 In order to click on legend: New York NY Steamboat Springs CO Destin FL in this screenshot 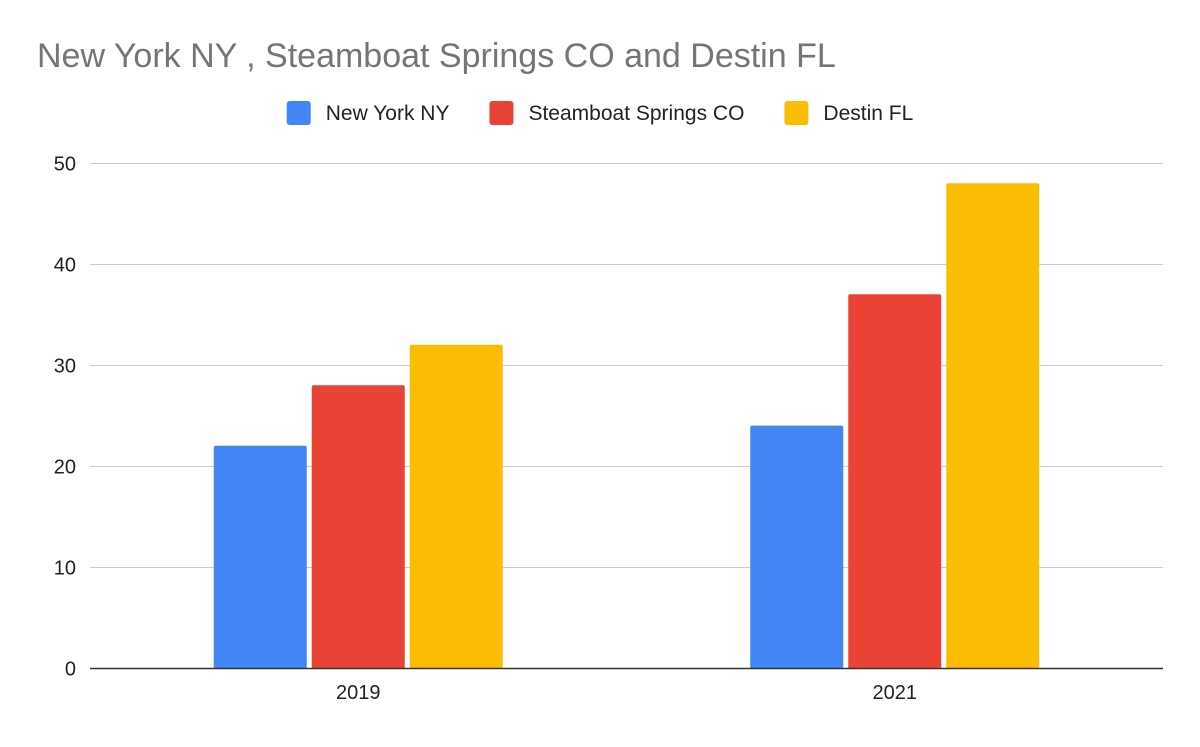, I will do `click(599, 113)`.